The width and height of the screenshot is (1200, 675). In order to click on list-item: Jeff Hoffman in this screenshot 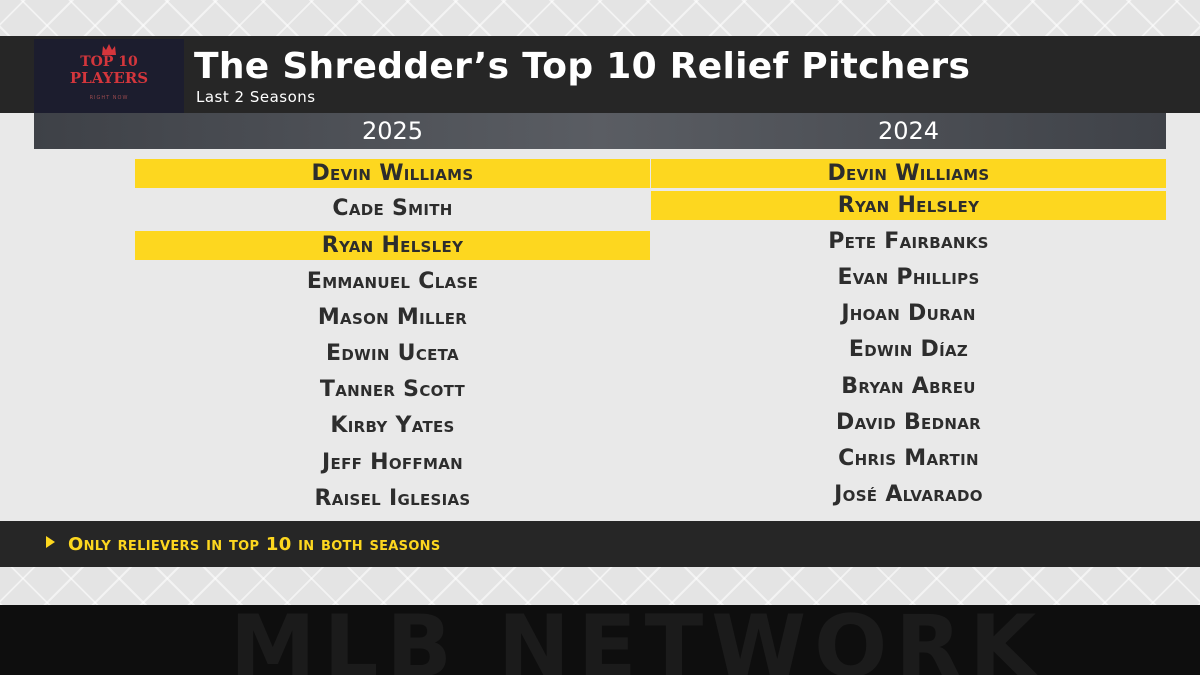, I will do `click(392, 462)`.